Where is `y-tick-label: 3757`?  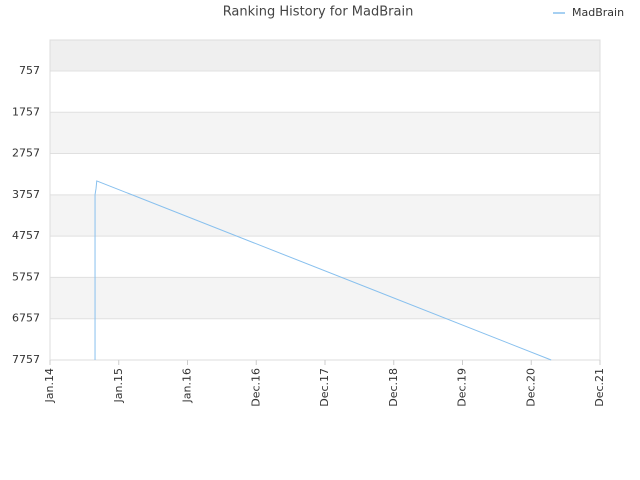
y-tick-label: 3757 is located at coordinates (26, 194).